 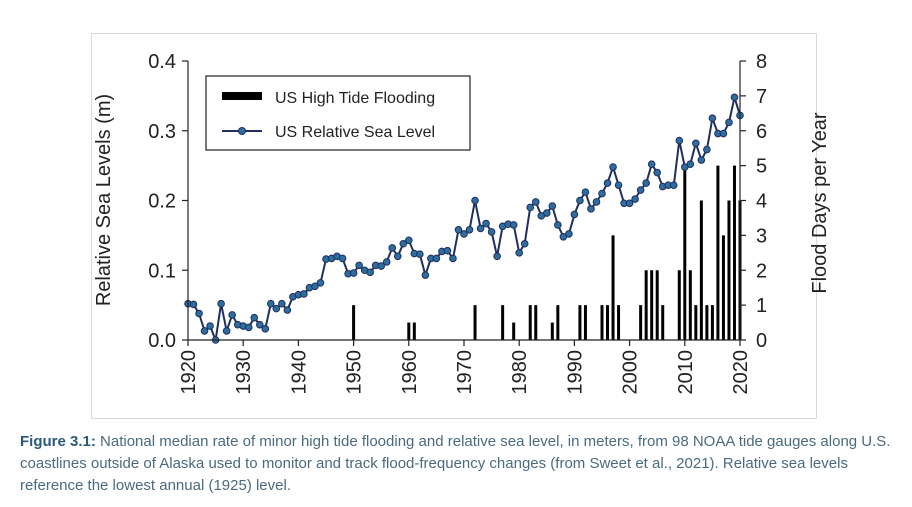 What do you see at coordinates (410, 372) in the screenshot?
I see `x-tick-label: 1960` at bounding box center [410, 372].